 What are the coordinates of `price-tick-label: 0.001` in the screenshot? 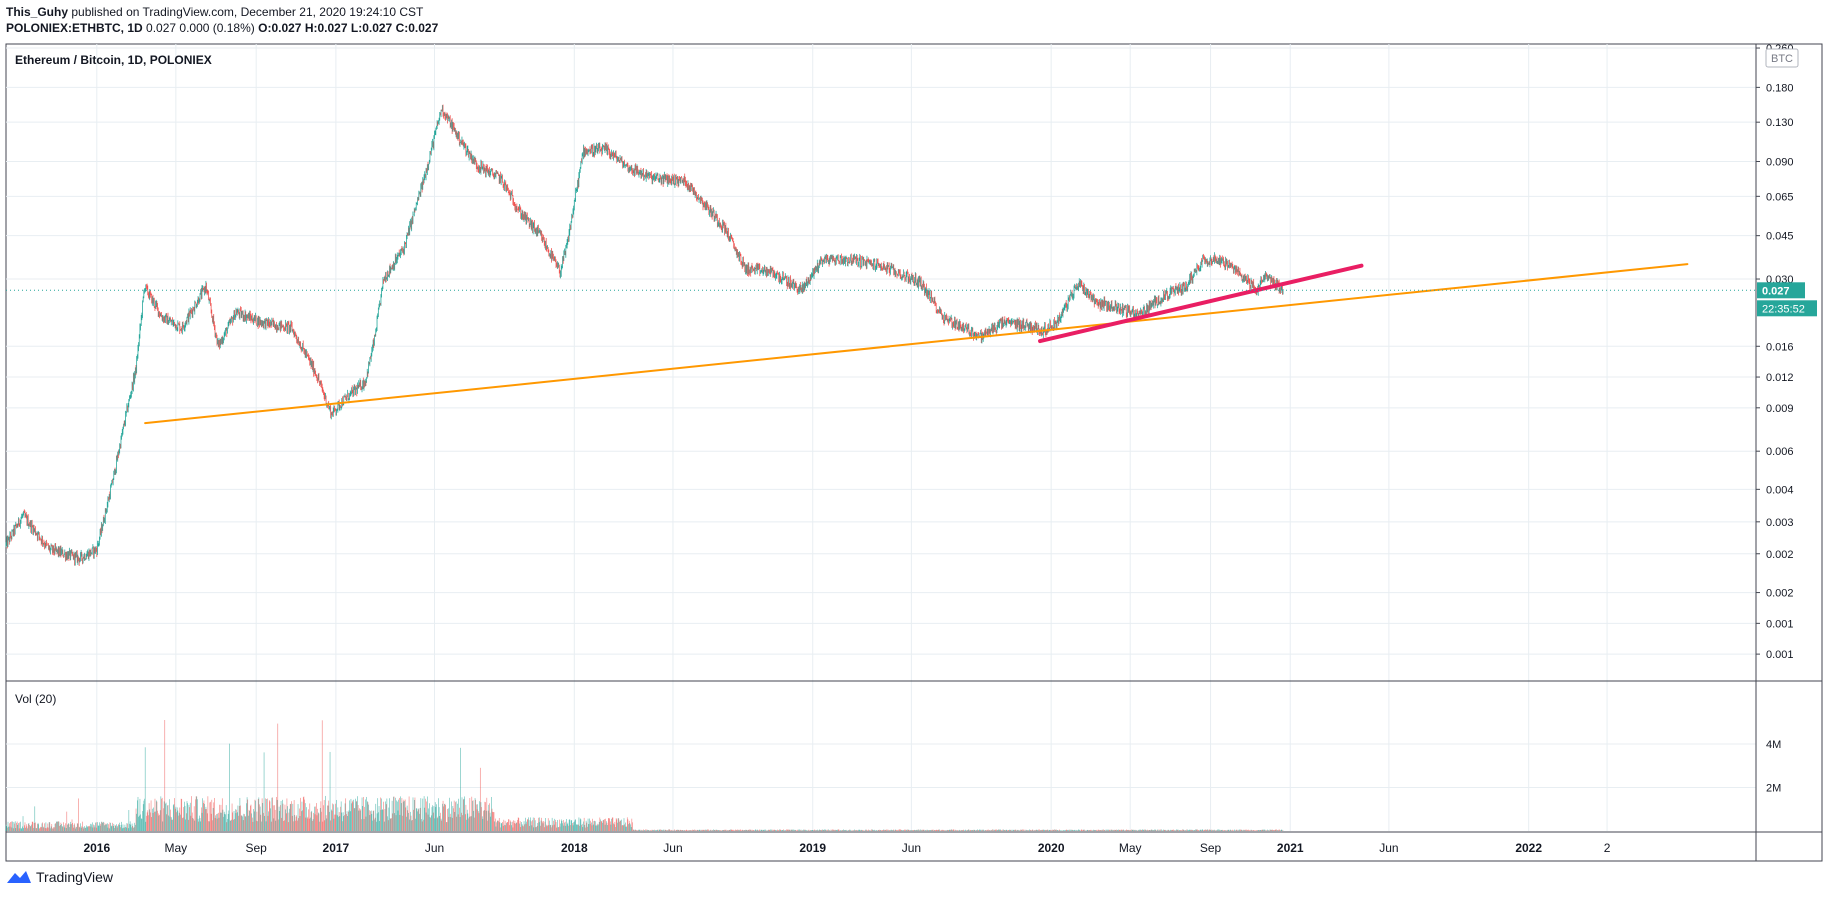 It's located at (1780, 624).